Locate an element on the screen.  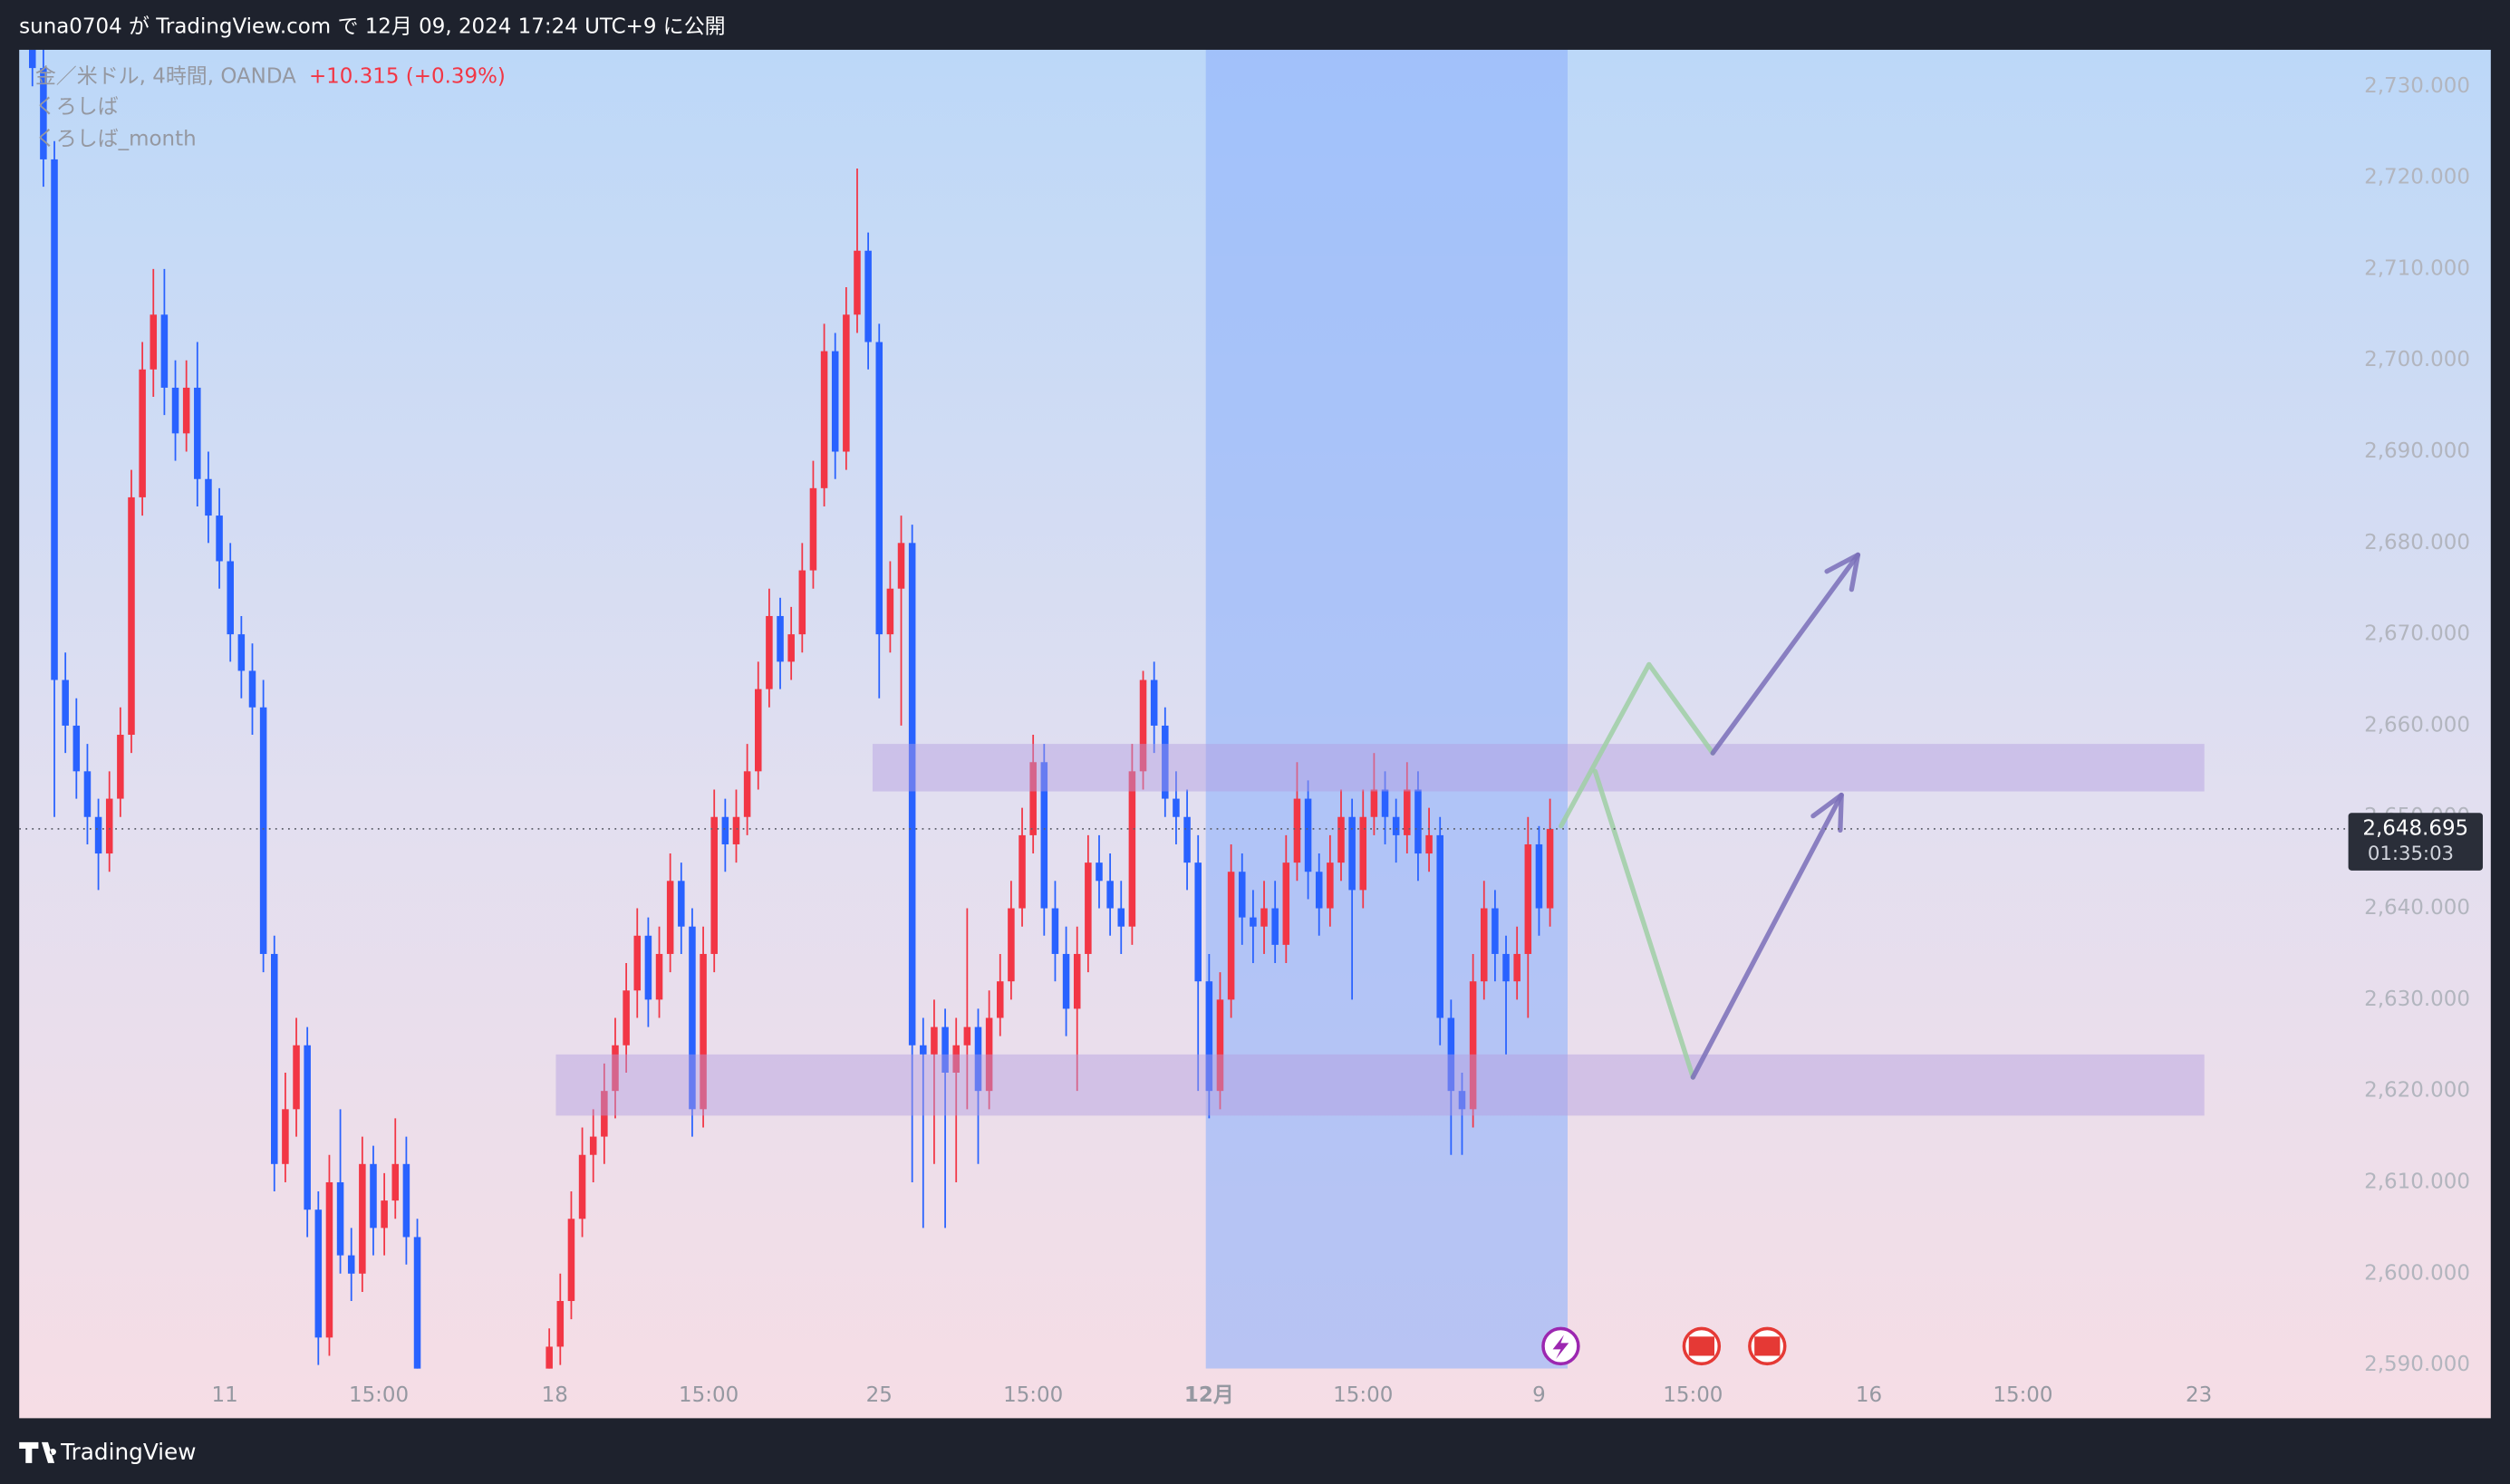
y-tick-label: 2,600.000 is located at coordinates (2417, 1273).